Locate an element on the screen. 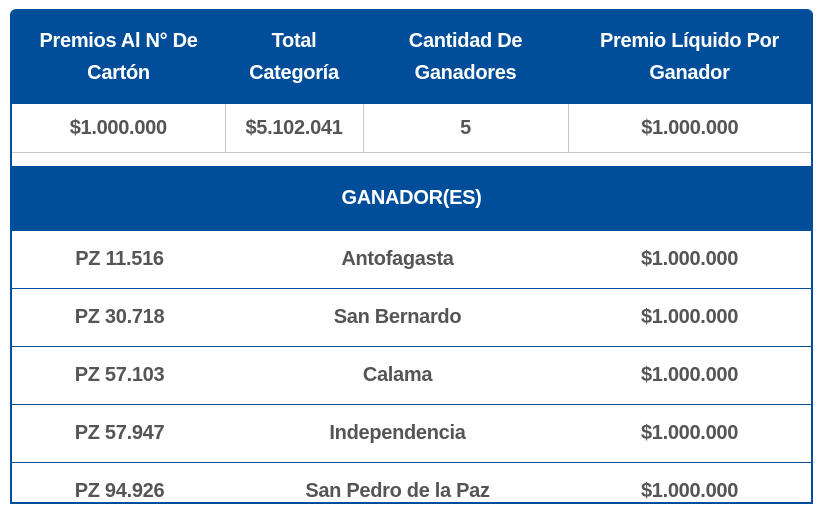 The height and width of the screenshot is (516, 823). header-category-total: Total Categoría is located at coordinates (294, 56).